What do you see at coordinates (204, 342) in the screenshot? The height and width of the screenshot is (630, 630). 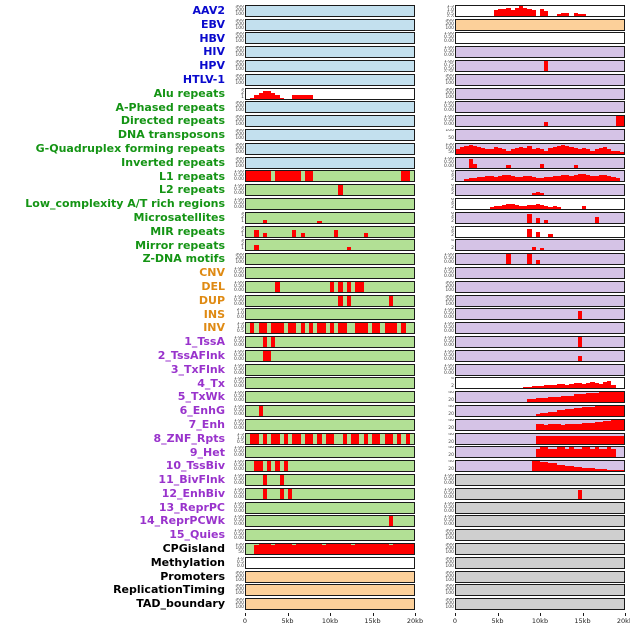 I see `row-label: 1_TssA` at bounding box center [204, 342].